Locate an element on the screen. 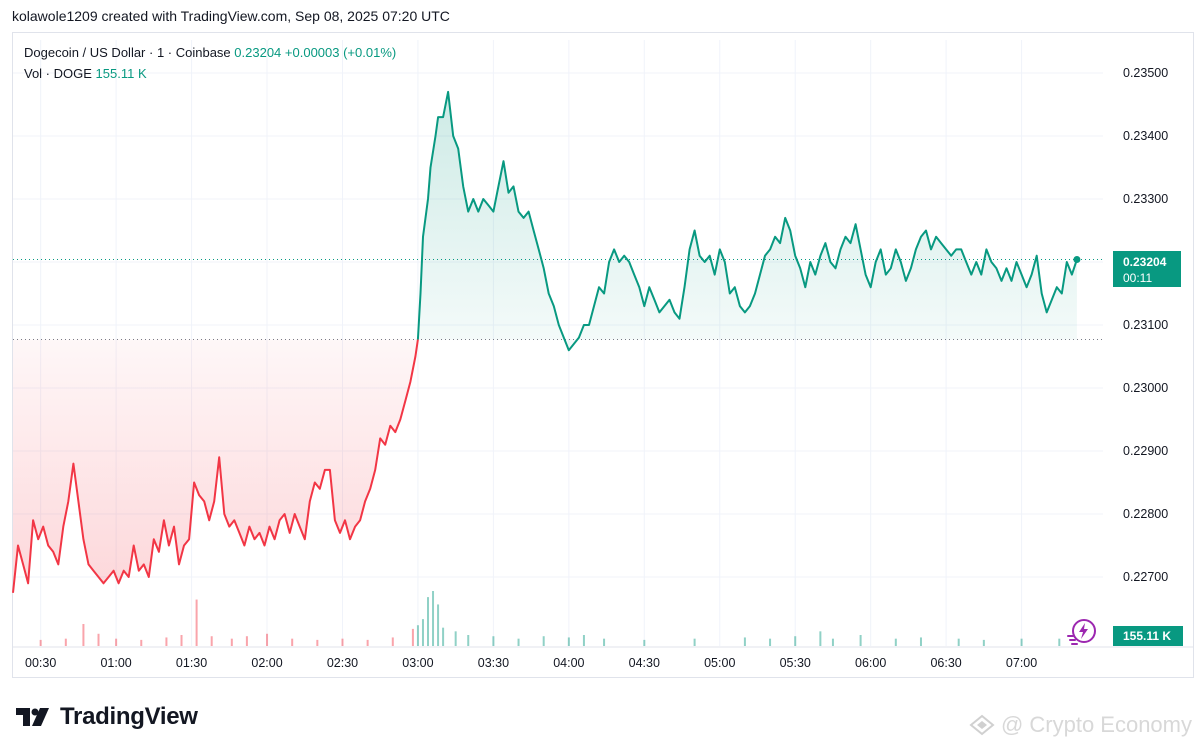 This screenshot has width=1200, height=753. below-baseline-area is located at coordinates (215, 466).